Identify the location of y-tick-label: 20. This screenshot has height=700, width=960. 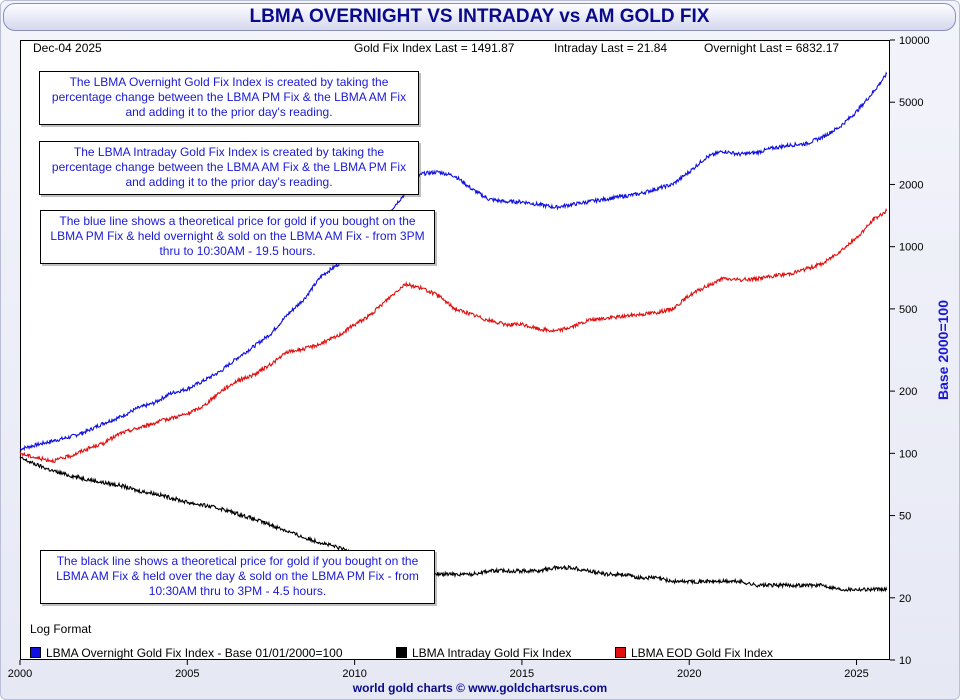
(905, 599).